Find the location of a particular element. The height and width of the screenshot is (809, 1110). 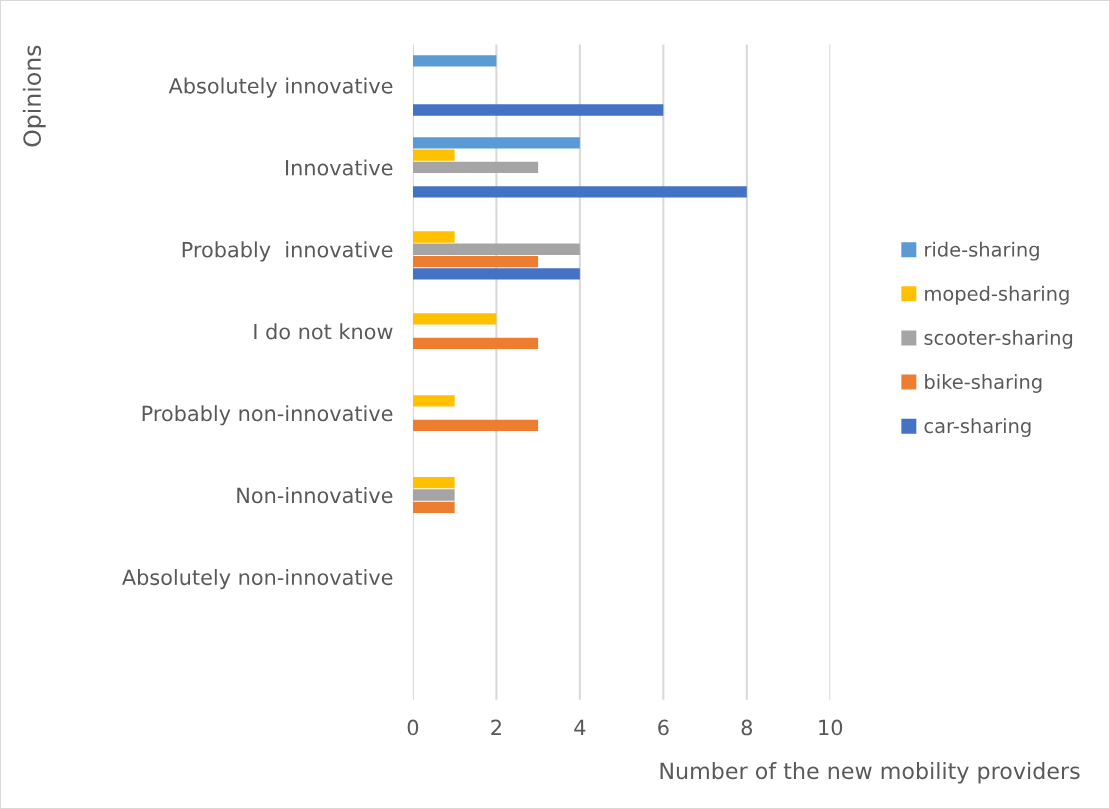

x-tick-label: 0 is located at coordinates (413, 727).